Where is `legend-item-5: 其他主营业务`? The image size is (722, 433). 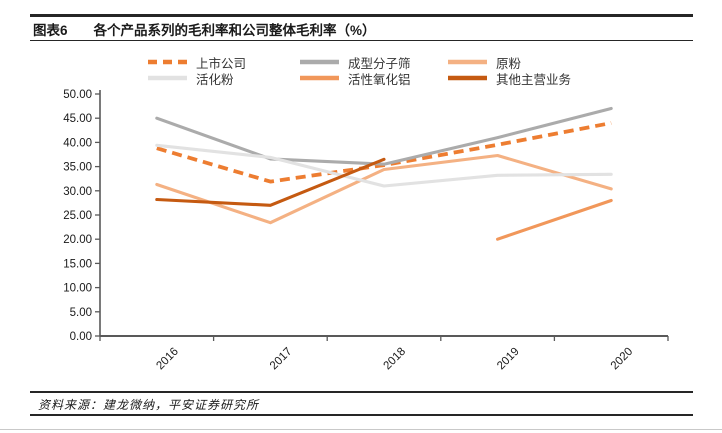
legend-item-5: 其他主营业务 is located at coordinates (510, 78).